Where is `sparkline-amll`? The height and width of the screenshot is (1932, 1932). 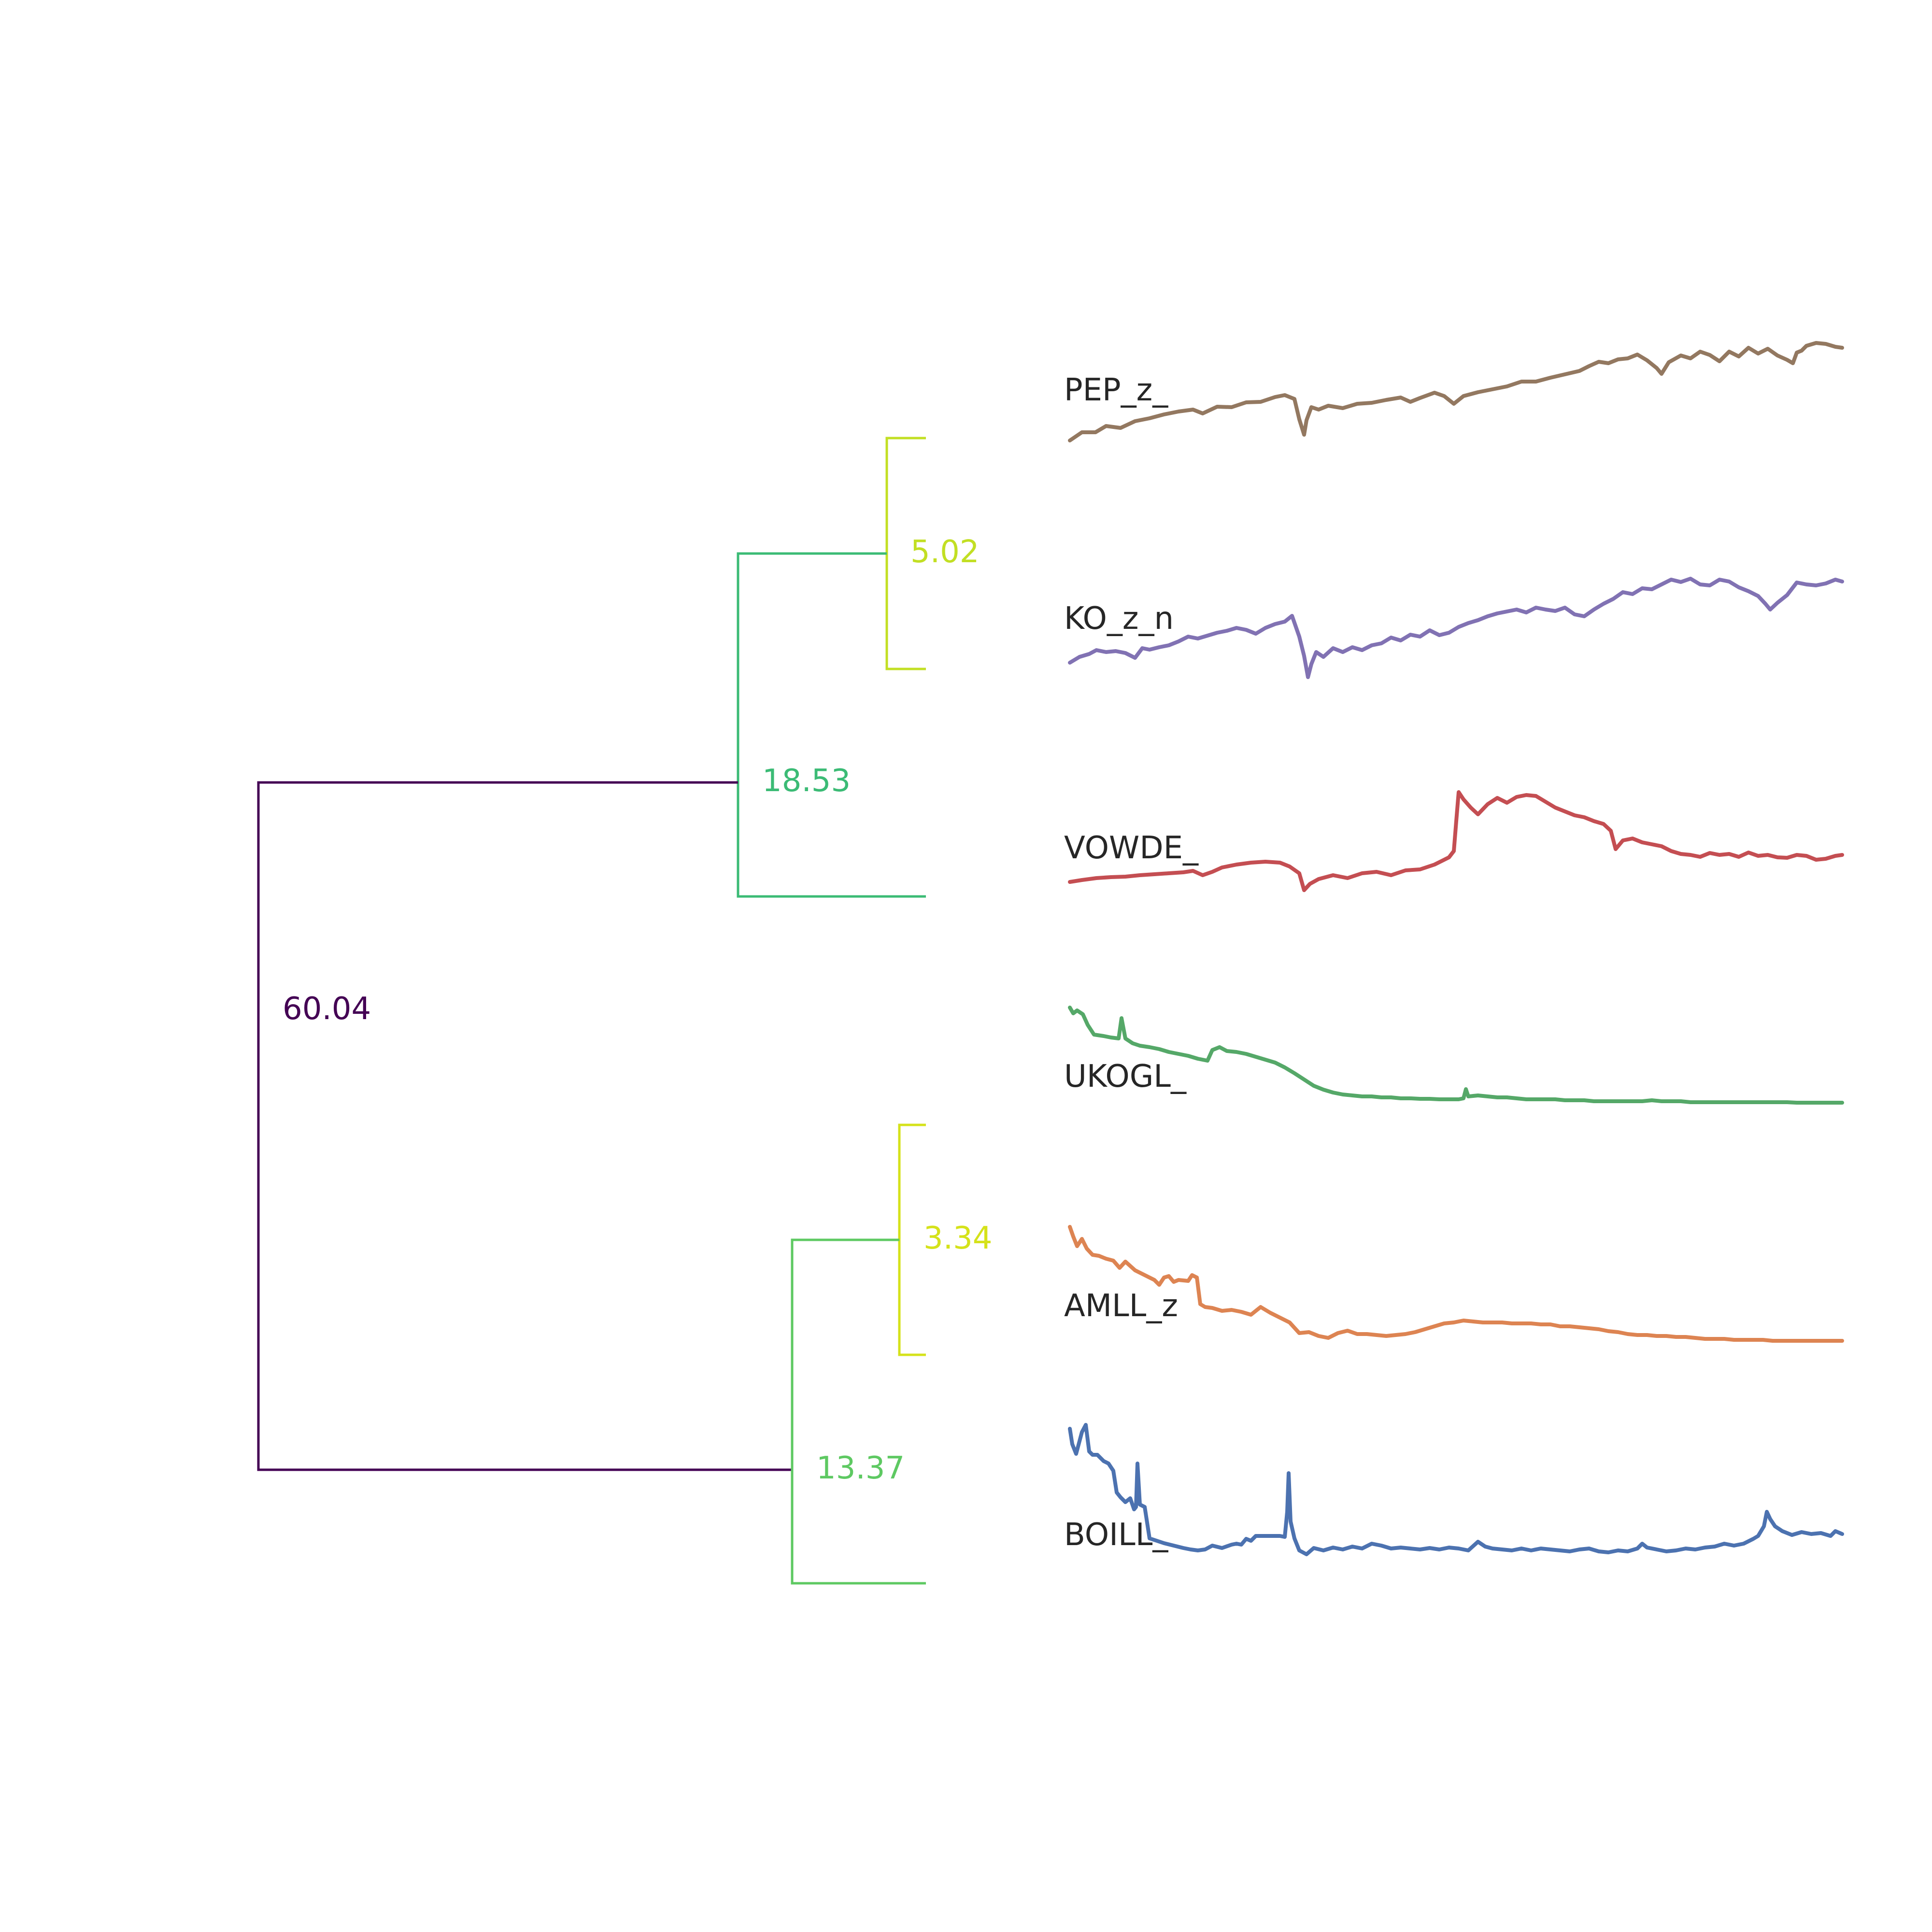 sparkline-amll is located at coordinates (1456, 1284).